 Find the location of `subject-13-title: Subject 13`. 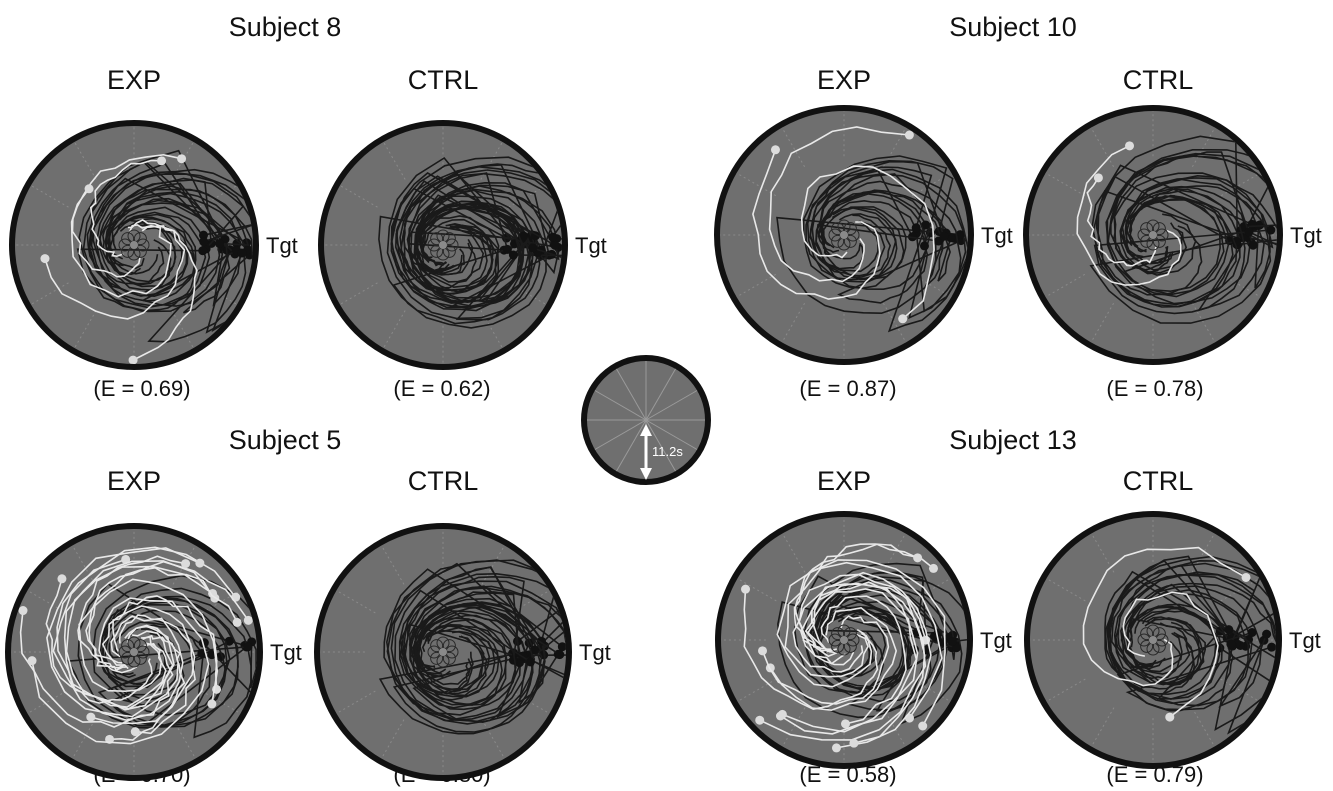

subject-13-title: Subject 13 is located at coordinates (1013, 440).